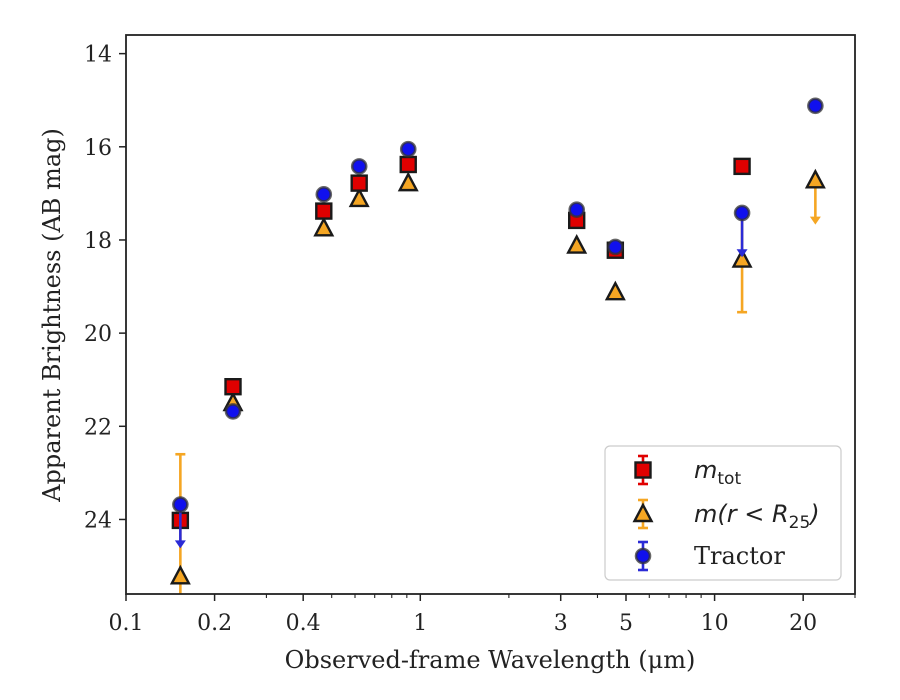 This screenshot has height=700, width=900. Describe the element at coordinates (98, 427) in the screenshot. I see `y-tick-label: 22` at that location.